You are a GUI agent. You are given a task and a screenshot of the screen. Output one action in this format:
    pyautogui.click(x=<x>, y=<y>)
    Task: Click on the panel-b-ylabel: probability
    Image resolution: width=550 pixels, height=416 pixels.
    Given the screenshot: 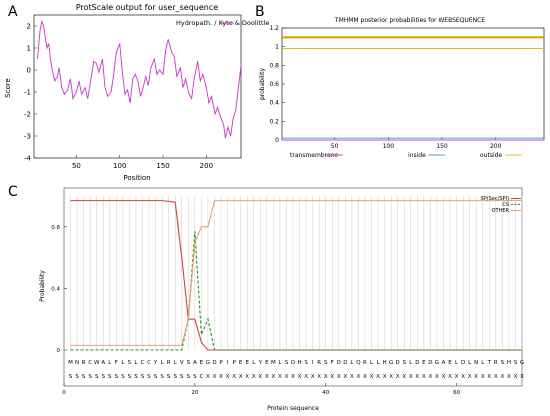 What is the action you would take?
    pyautogui.click(x=262, y=84)
    